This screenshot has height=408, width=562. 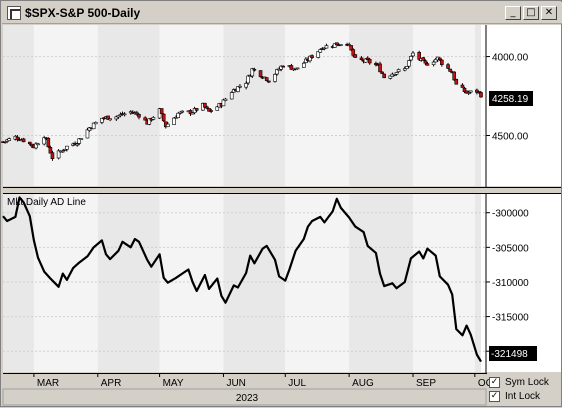 What do you see at coordinates (494, 396) in the screenshot?
I see `int-lock-checkbox: ✓` at bounding box center [494, 396].